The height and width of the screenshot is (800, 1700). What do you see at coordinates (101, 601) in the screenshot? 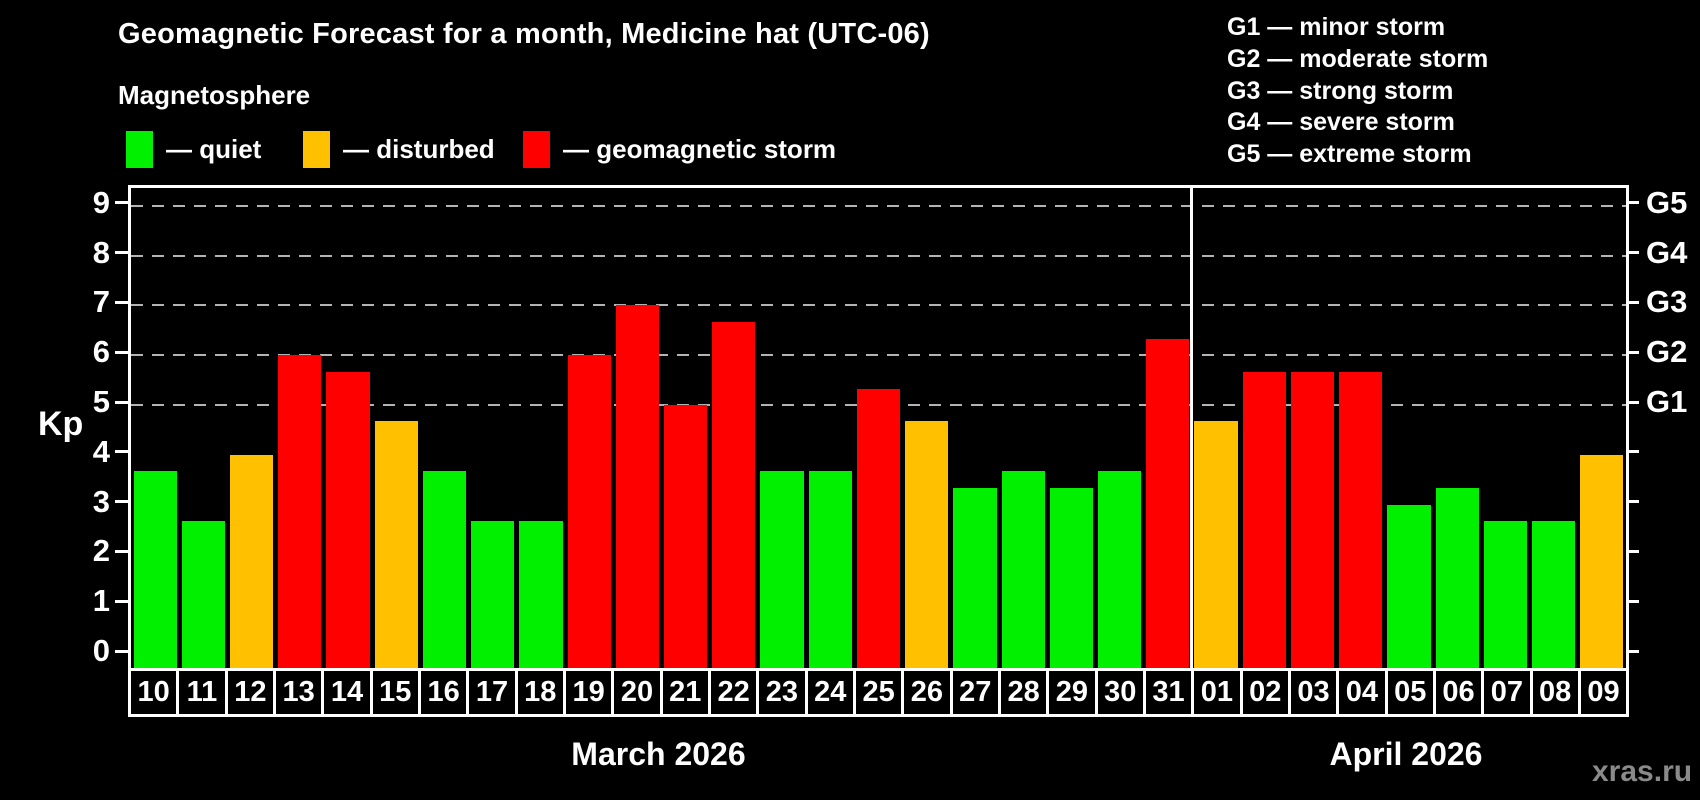
I see `y-axis-label-1: 1` at bounding box center [101, 601].